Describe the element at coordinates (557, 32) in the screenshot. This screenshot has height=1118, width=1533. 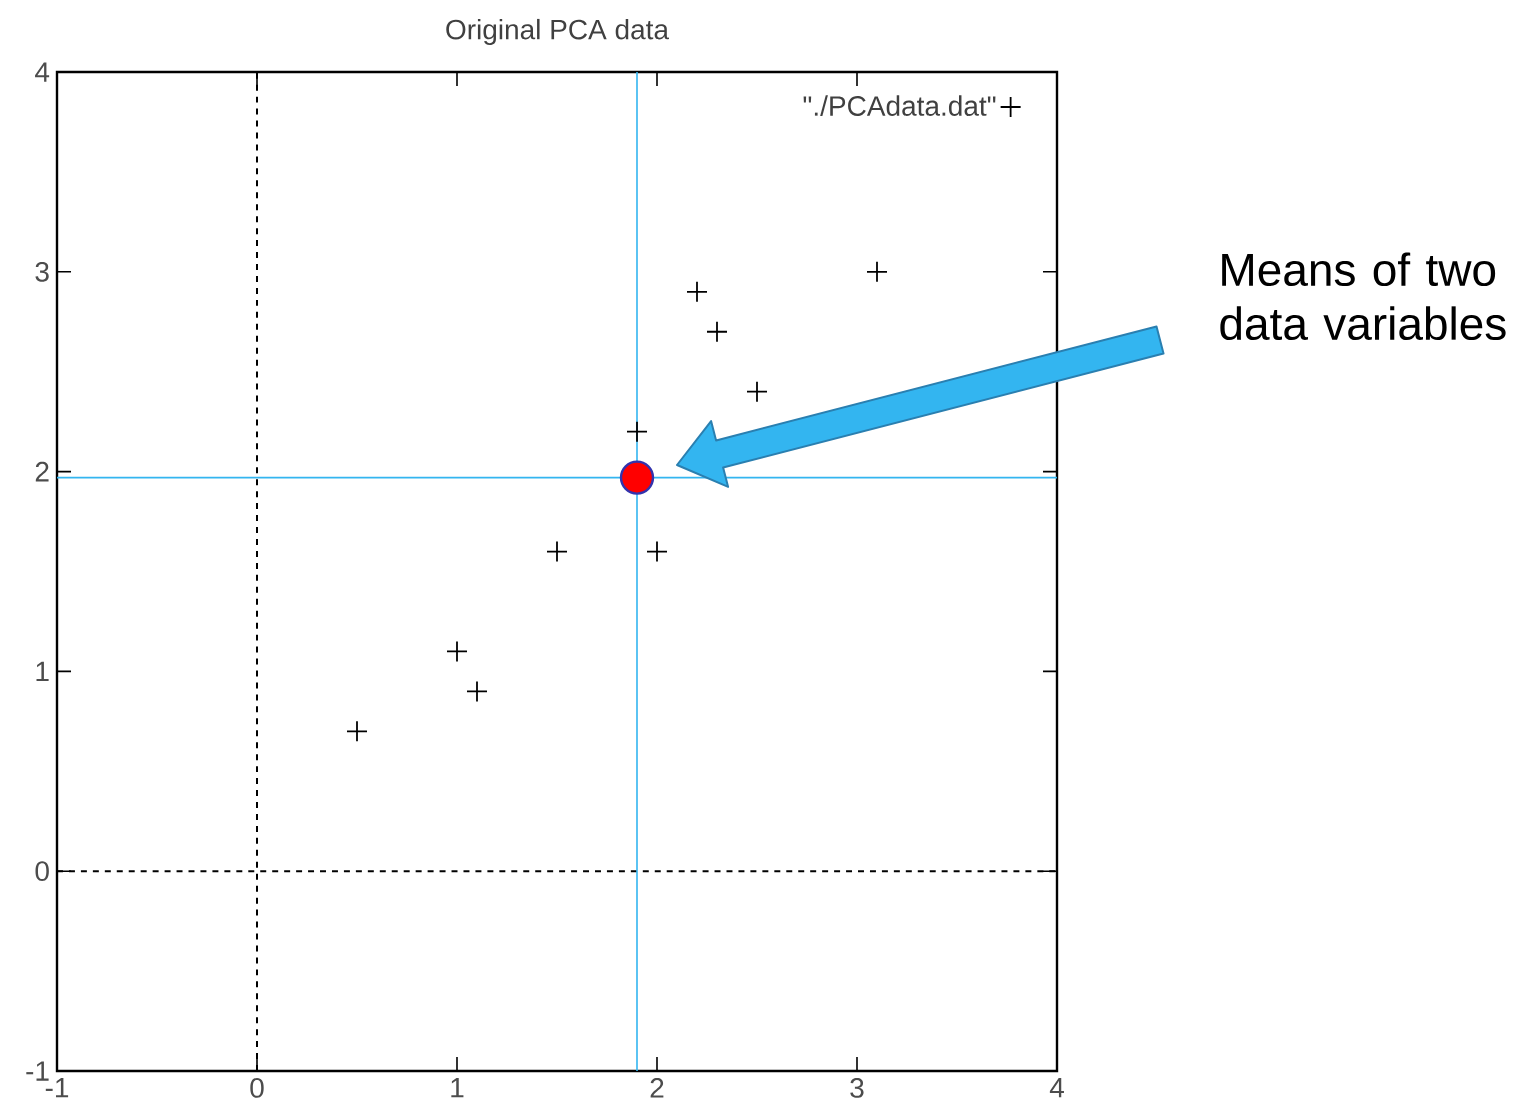
I see `chart-title: Original PCA data` at that location.